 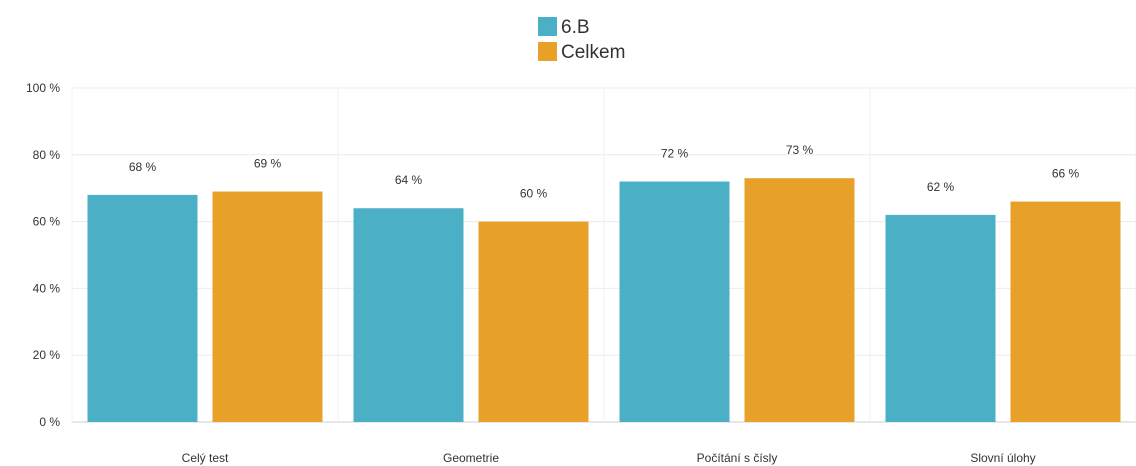 What do you see at coordinates (47, 288) in the screenshot?
I see `y-tick-label: 40 %` at bounding box center [47, 288].